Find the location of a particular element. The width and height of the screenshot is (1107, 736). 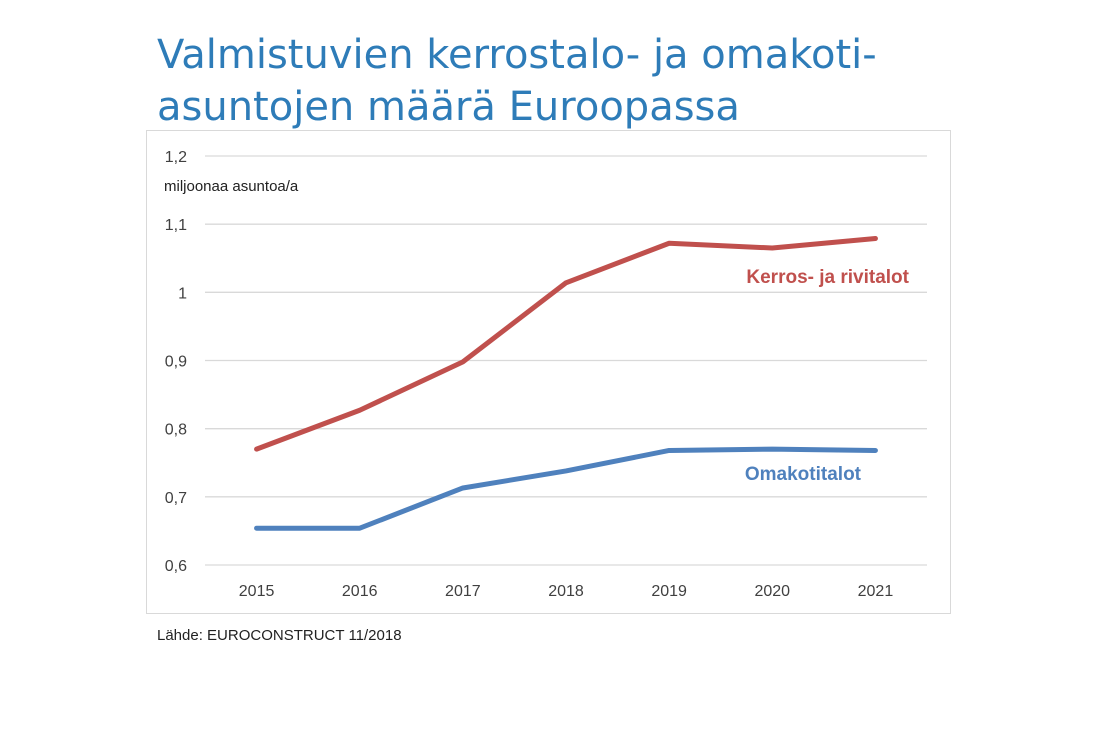

y-axis-label: miljoonaa asuntoa/a is located at coordinates (231, 186).